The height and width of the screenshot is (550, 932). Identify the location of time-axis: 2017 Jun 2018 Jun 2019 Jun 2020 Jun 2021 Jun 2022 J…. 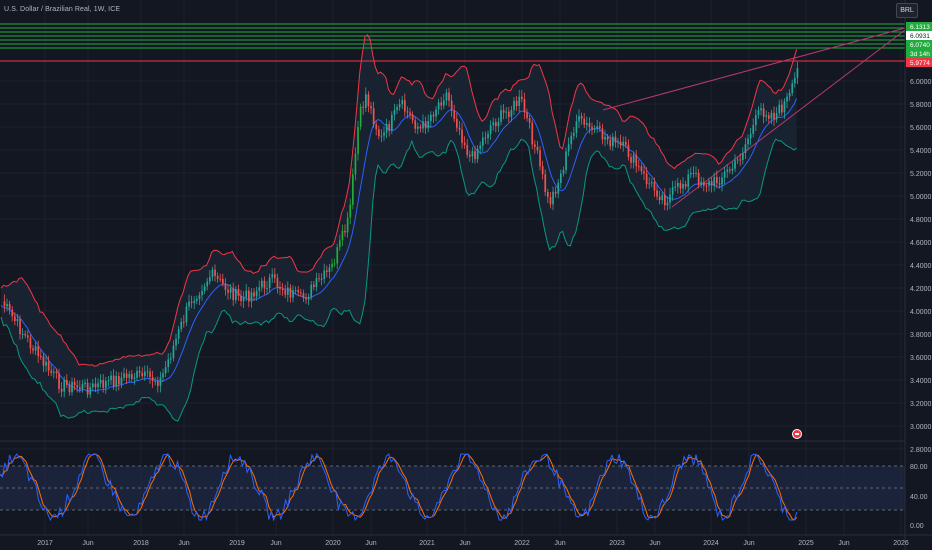
(473, 543).